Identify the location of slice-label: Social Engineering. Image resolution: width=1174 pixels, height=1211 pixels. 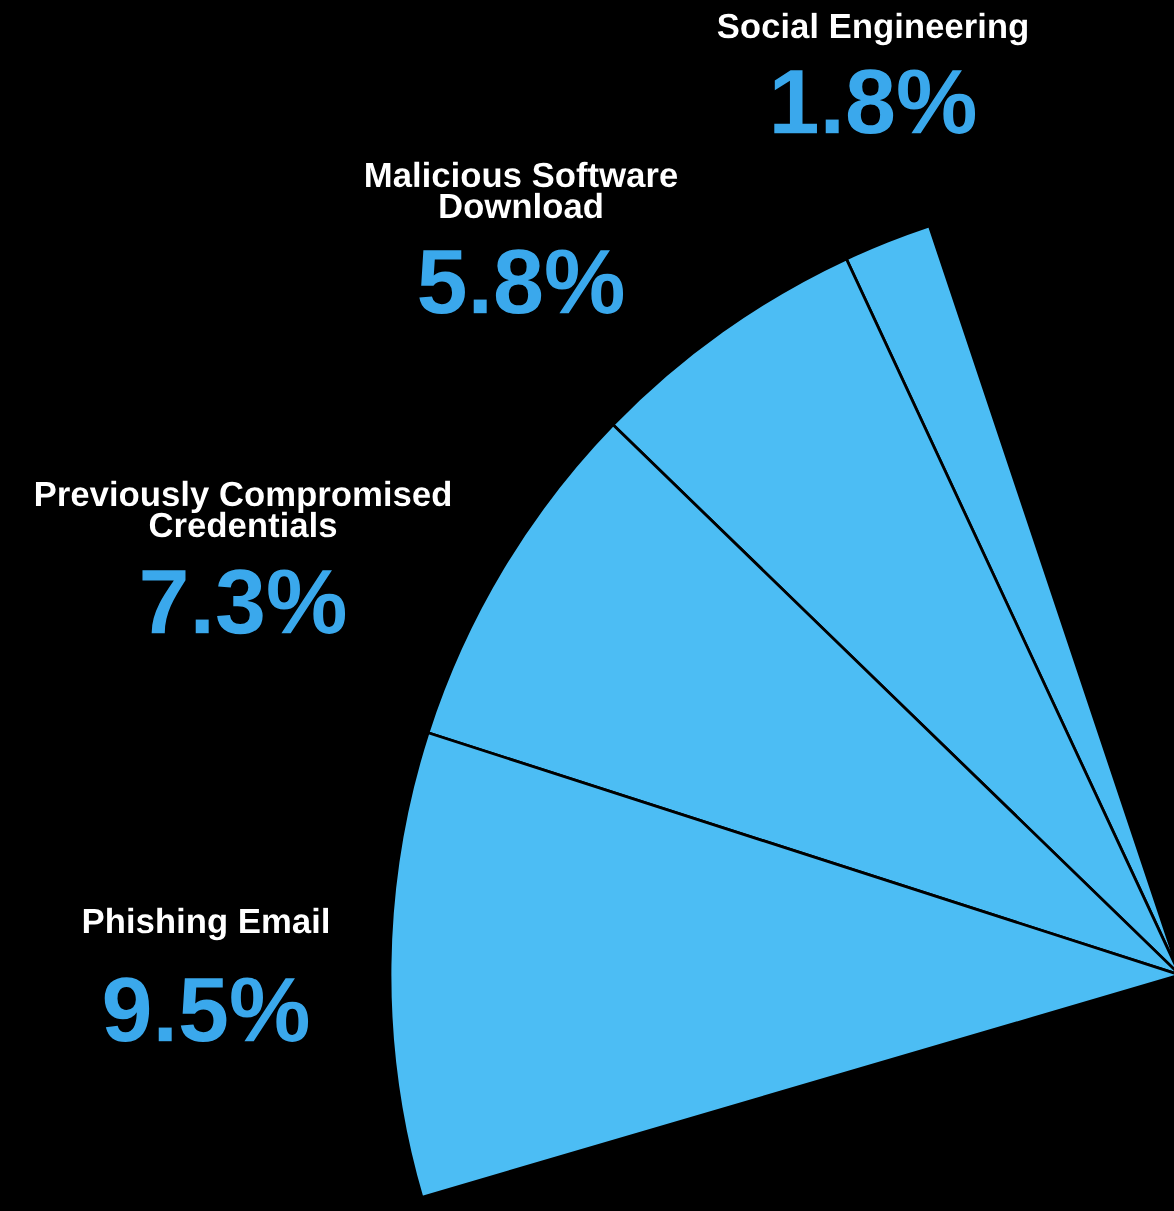
(872, 29).